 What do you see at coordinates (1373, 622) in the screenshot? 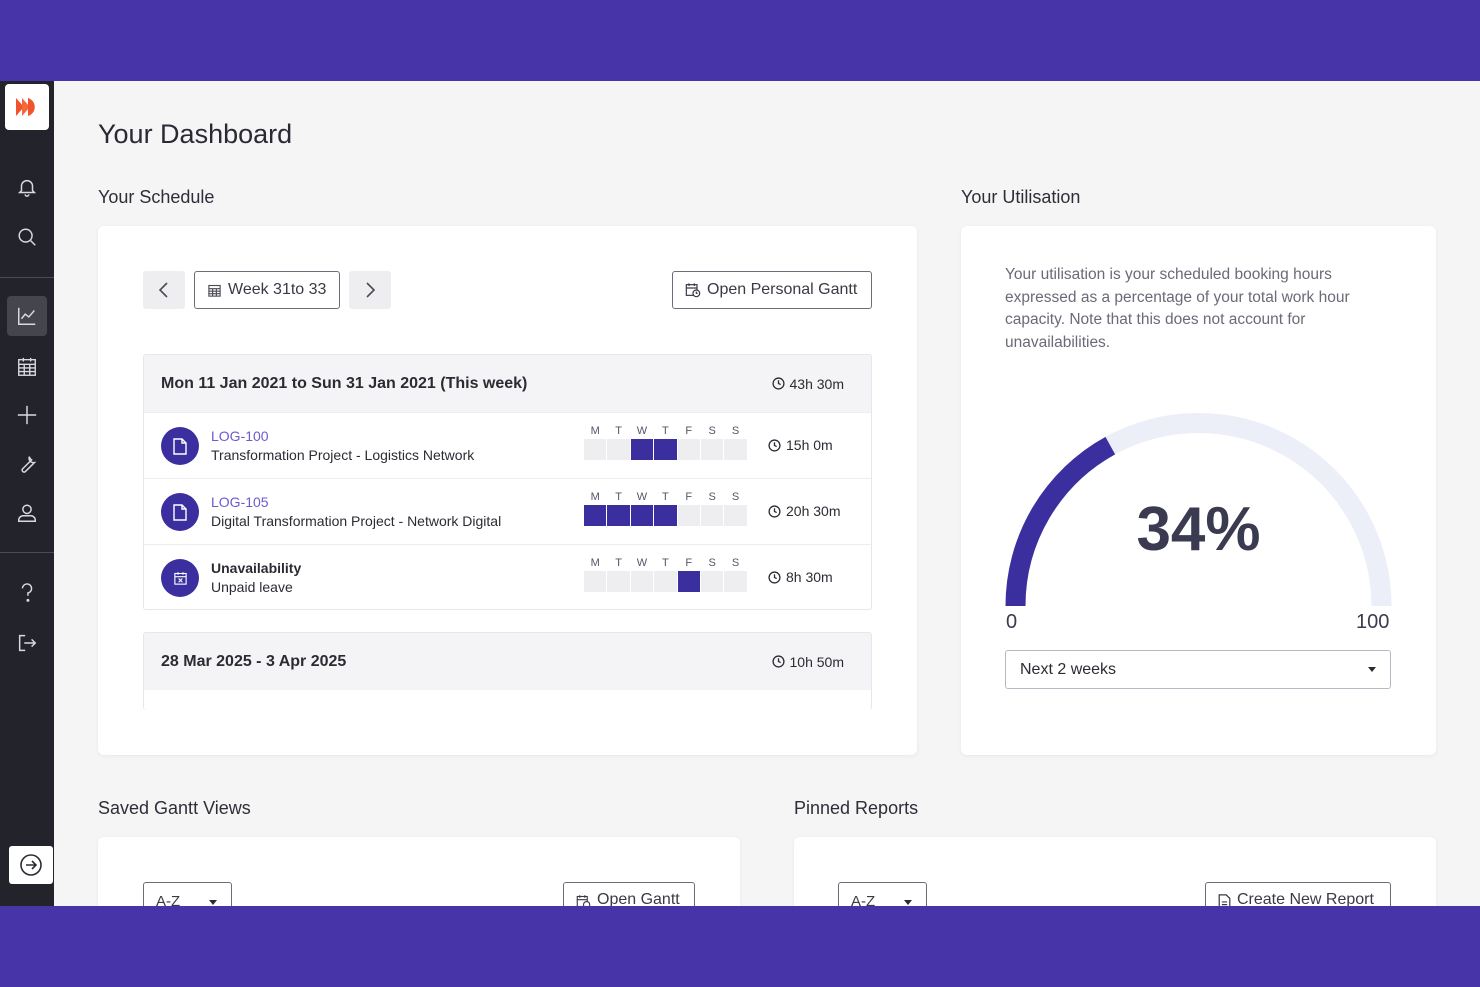
I see `gauge-max-label: 100` at bounding box center [1373, 622].